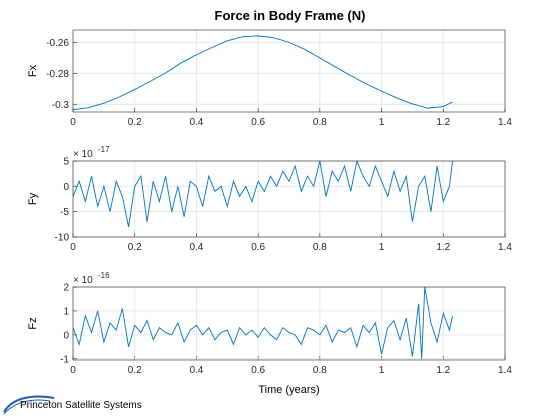 The width and height of the screenshot is (560, 420). What do you see at coordinates (81, 405) in the screenshot?
I see `logo-text: Princeton Satellite Systems` at bounding box center [81, 405].